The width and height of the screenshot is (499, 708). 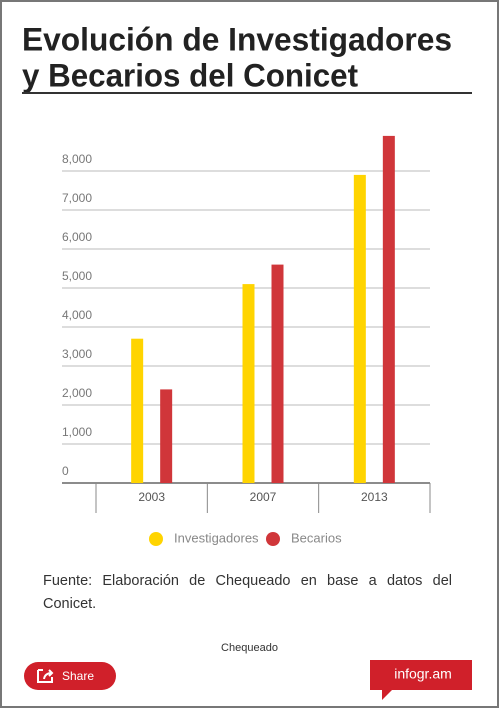 I want to click on brand-tag: infogr.am, so click(x=421, y=680).